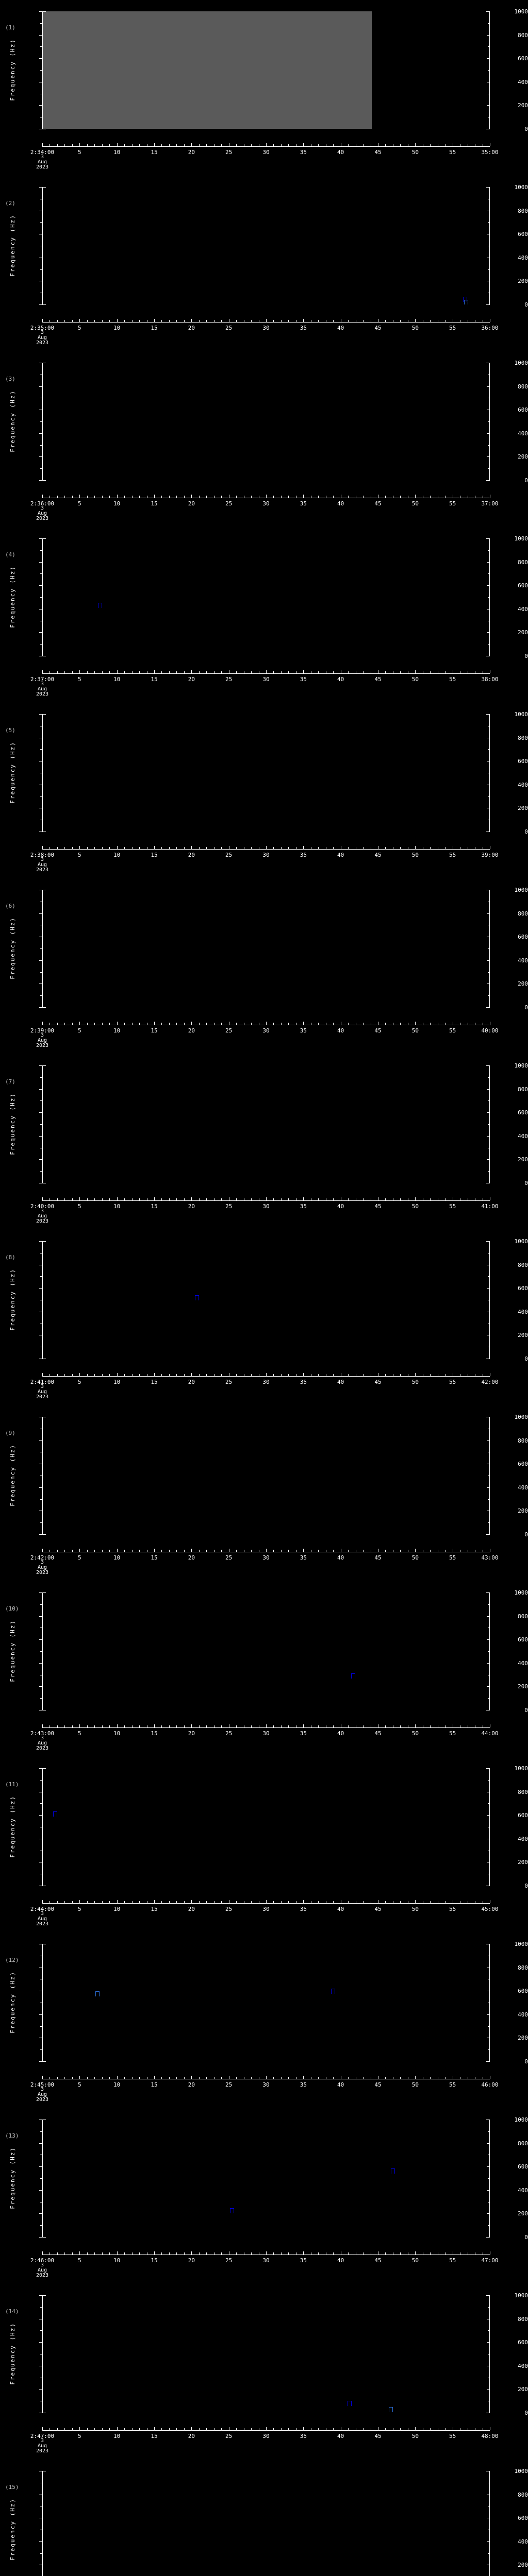 Image resolution: width=528 pixels, height=2576 pixels. Describe the element at coordinates (490, 679) in the screenshot. I see `x-end-time-label: 38:00` at that location.